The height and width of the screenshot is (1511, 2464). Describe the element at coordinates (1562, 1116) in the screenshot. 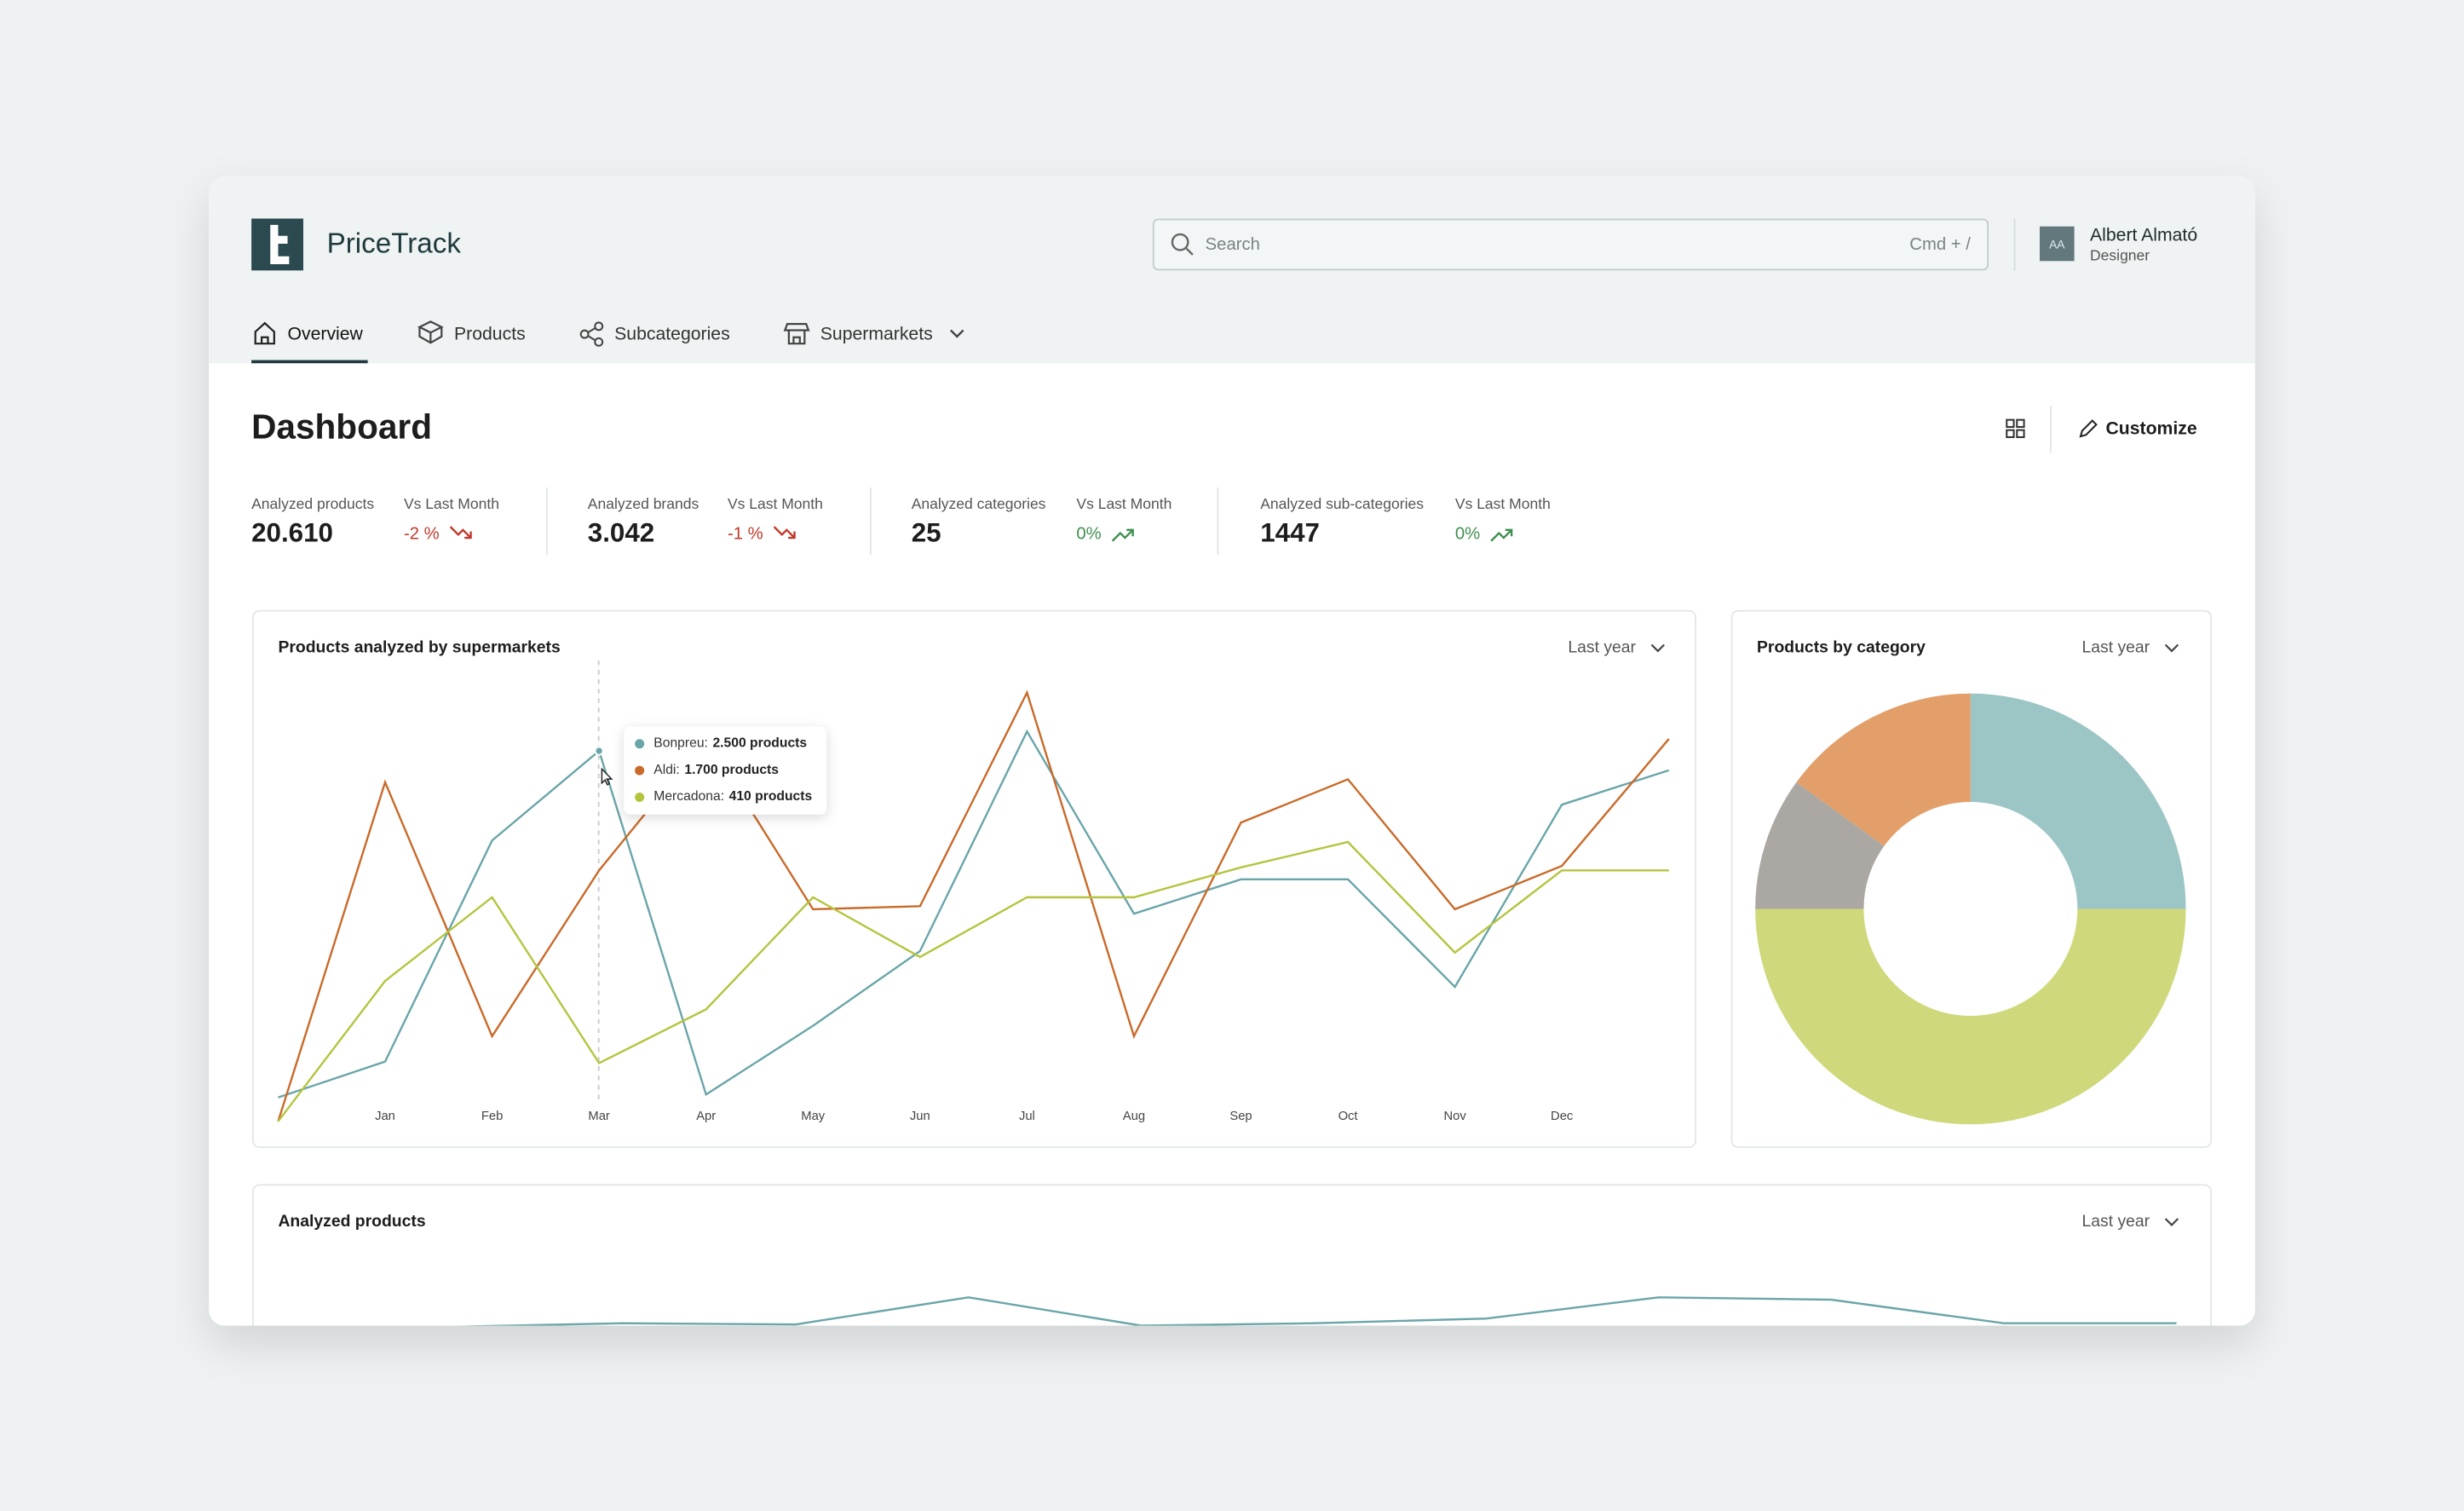

I see `x-tick-label: Dec` at that location.